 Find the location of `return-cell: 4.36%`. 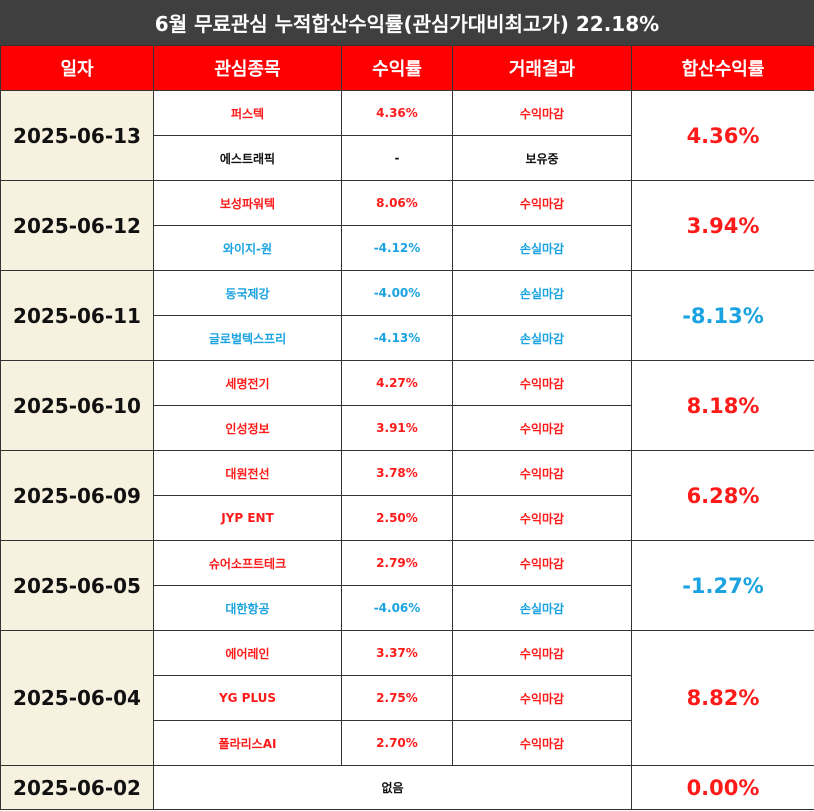

return-cell: 4.36% is located at coordinates (397, 113).